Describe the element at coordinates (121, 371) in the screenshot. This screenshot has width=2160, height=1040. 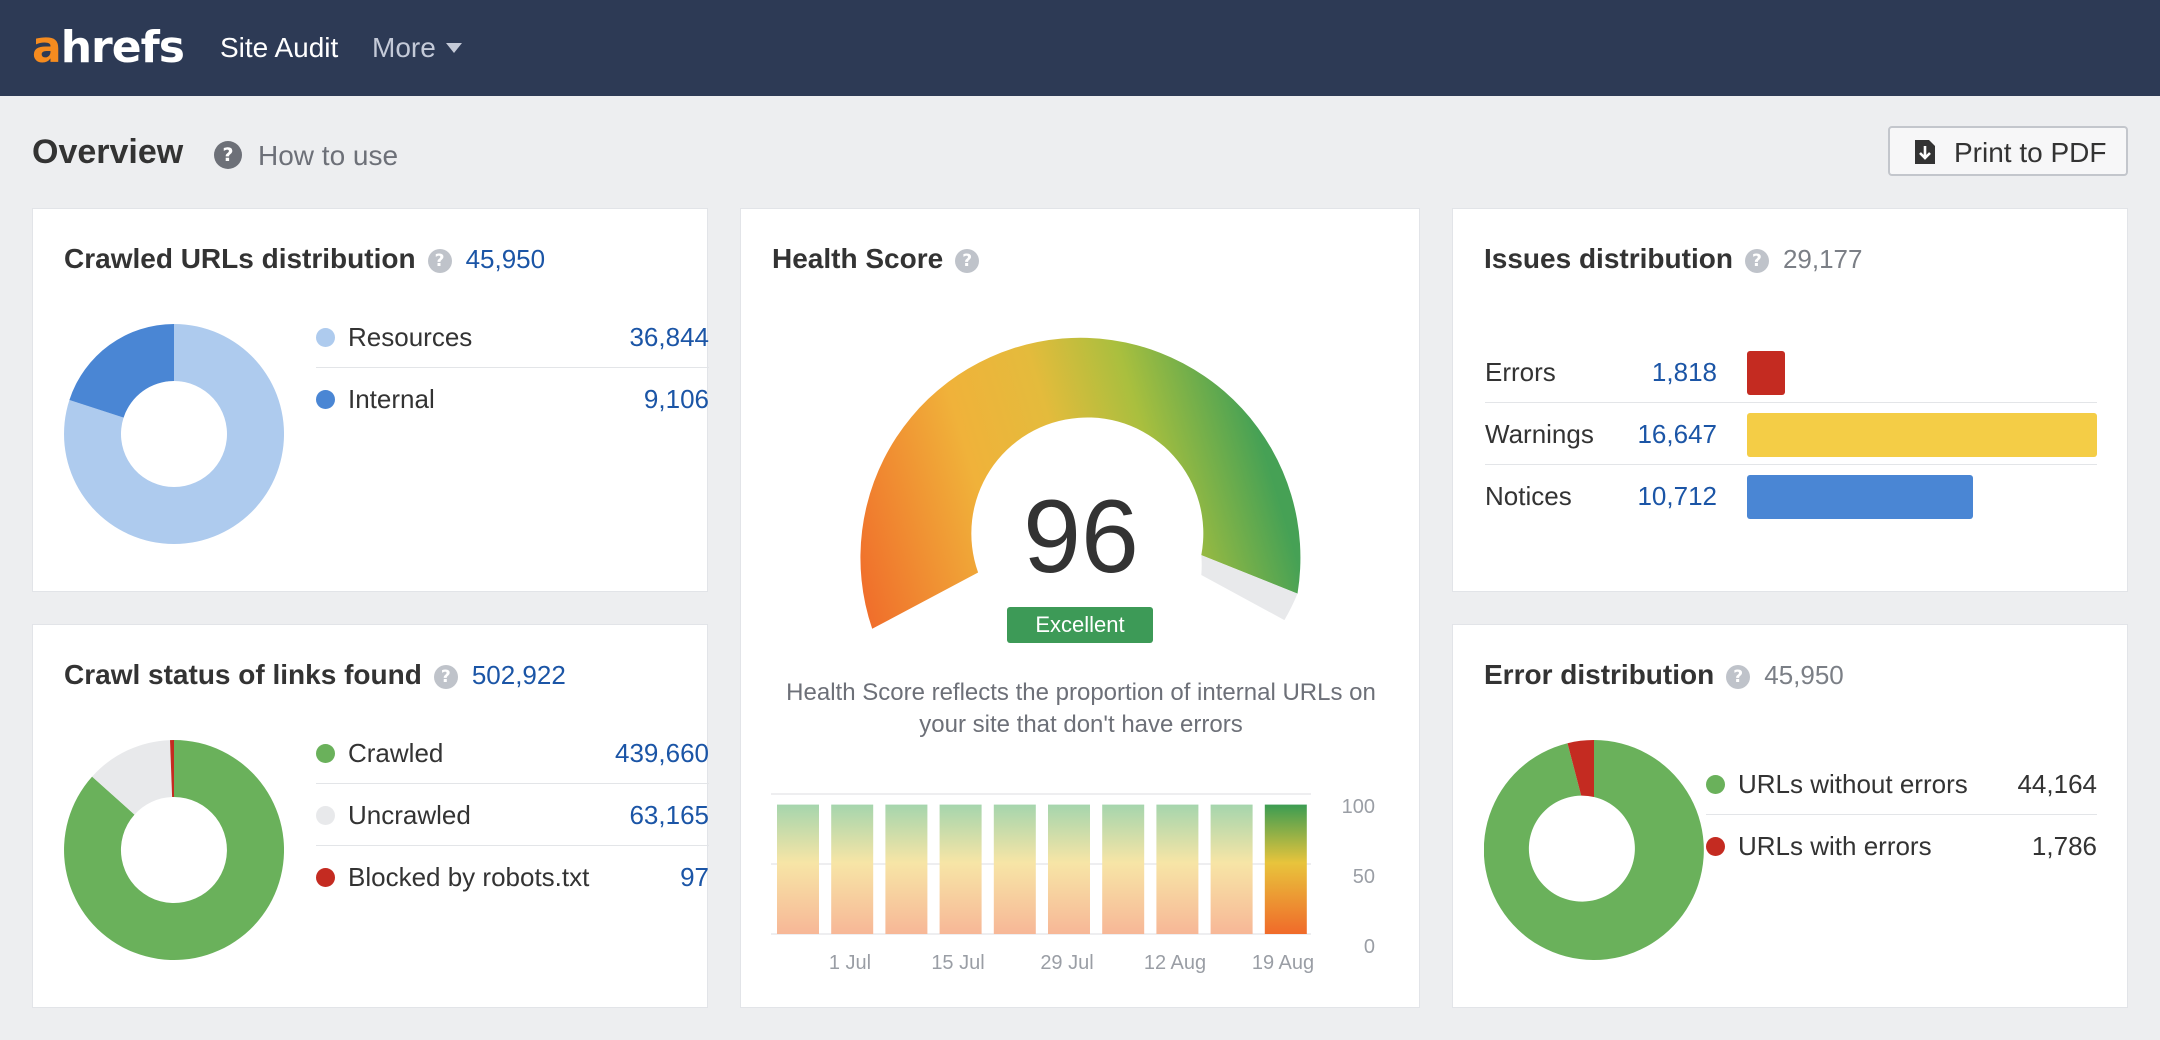
I see `donut-slice-internal` at that location.